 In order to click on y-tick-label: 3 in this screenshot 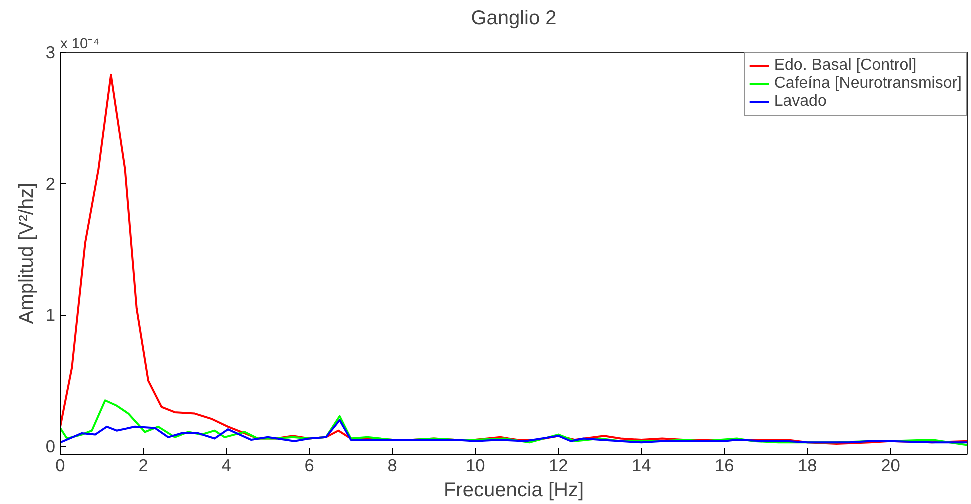, I will do `click(51, 52)`.